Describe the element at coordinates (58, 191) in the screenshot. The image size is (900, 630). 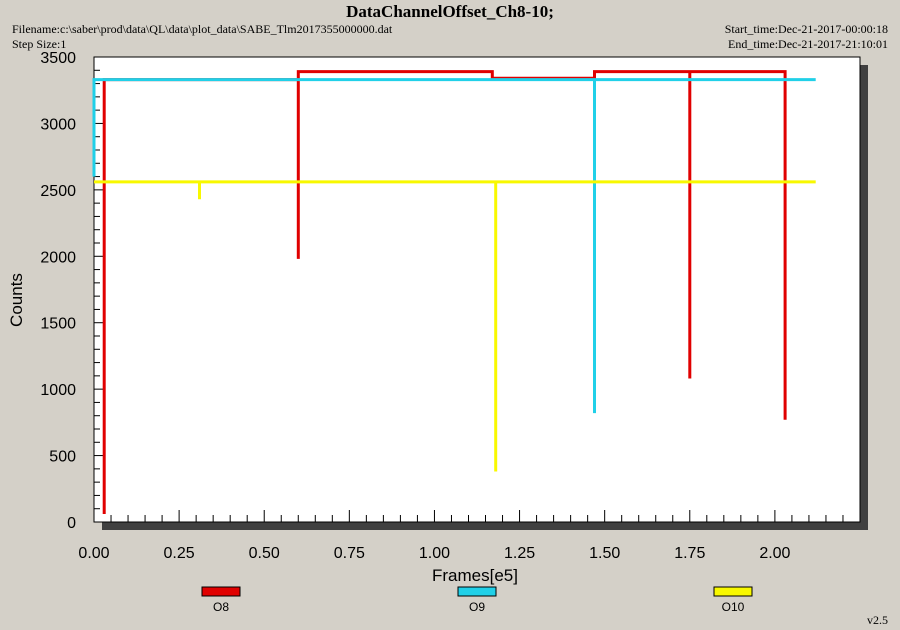
I see `y-tick-label: 2500` at that location.